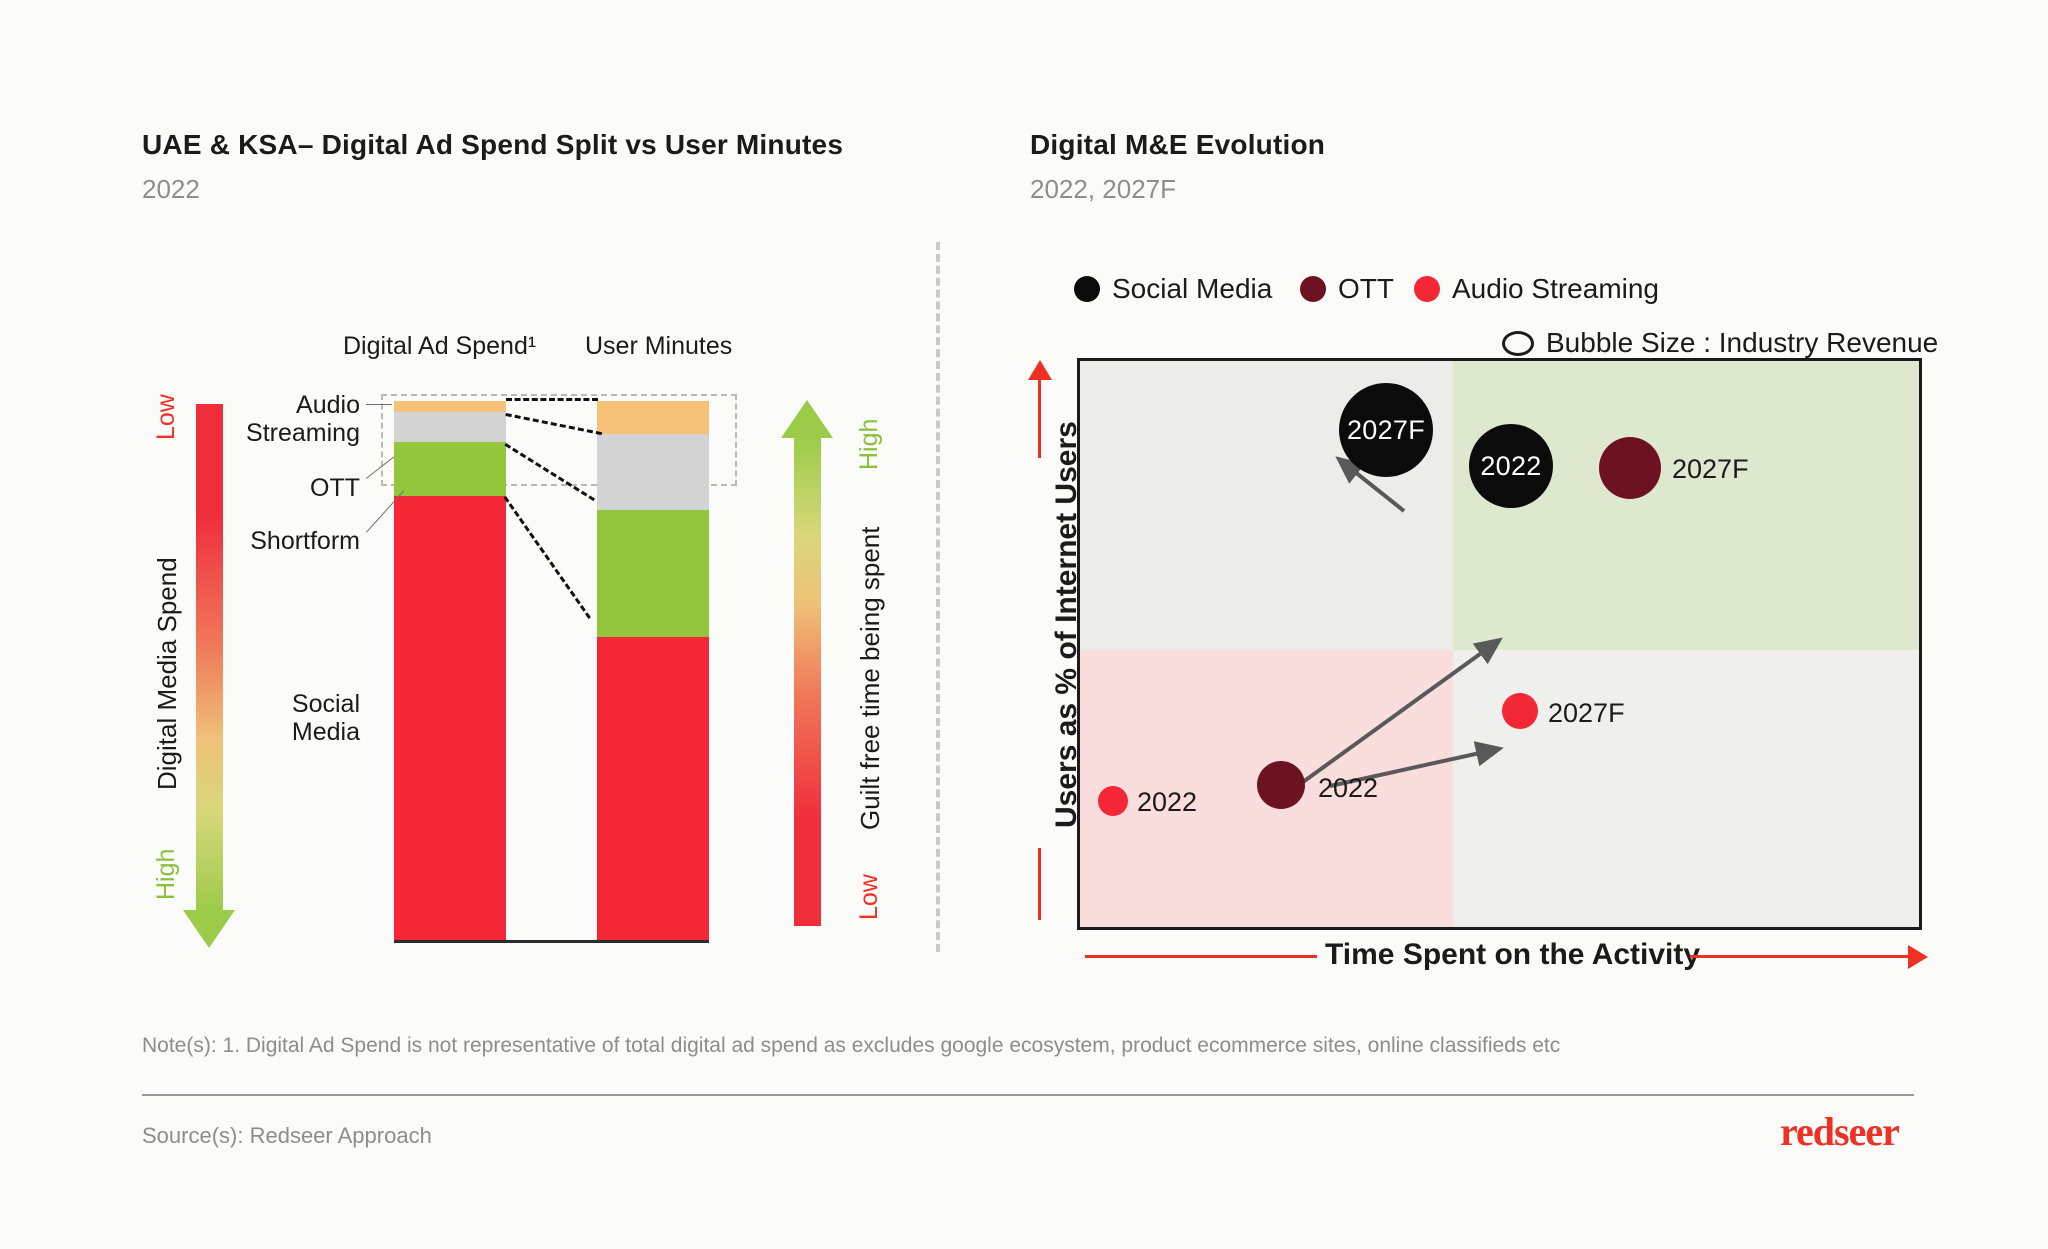 The width and height of the screenshot is (2048, 1249). What do you see at coordinates (1840, 1131) in the screenshot?
I see `redseer-logo: redseer` at bounding box center [1840, 1131].